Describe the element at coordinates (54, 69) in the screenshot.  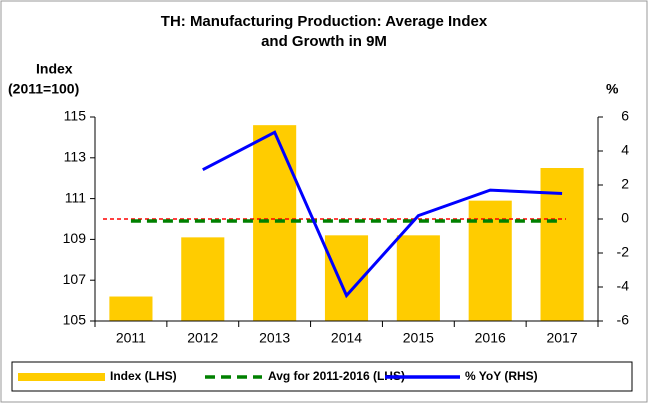
I see `y-axis-label: Index` at that location.